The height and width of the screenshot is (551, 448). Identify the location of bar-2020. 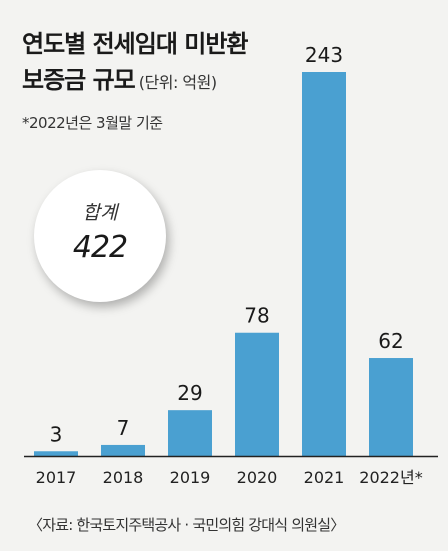
(257, 394).